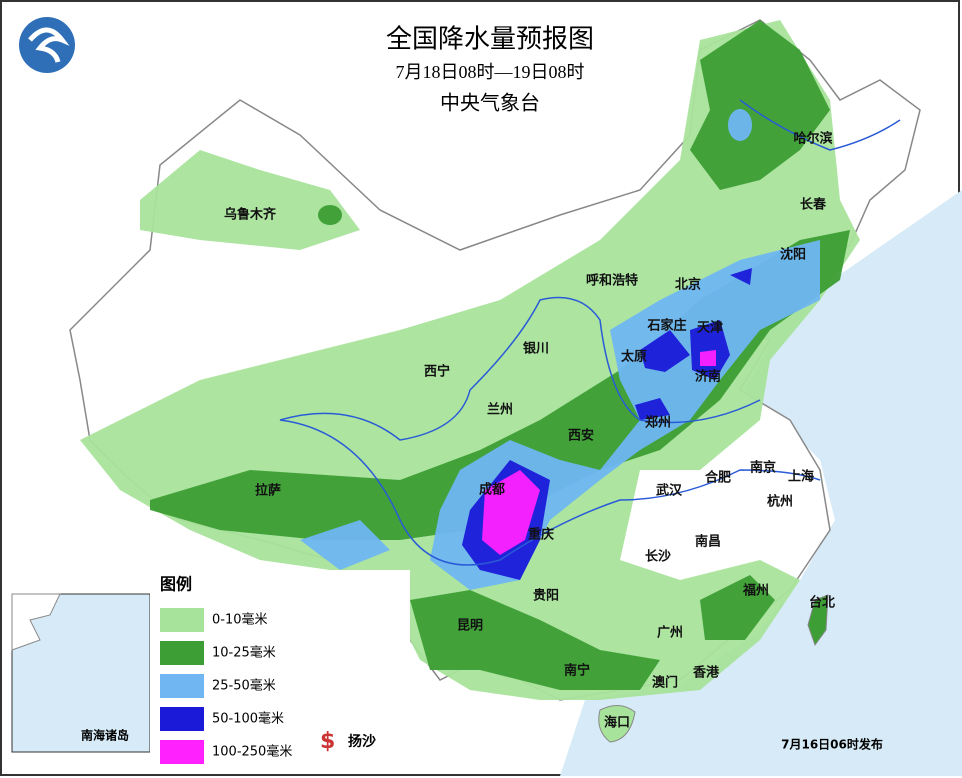 This screenshot has width=962, height=778. I want to click on city-label: 石家庄, so click(666, 326).